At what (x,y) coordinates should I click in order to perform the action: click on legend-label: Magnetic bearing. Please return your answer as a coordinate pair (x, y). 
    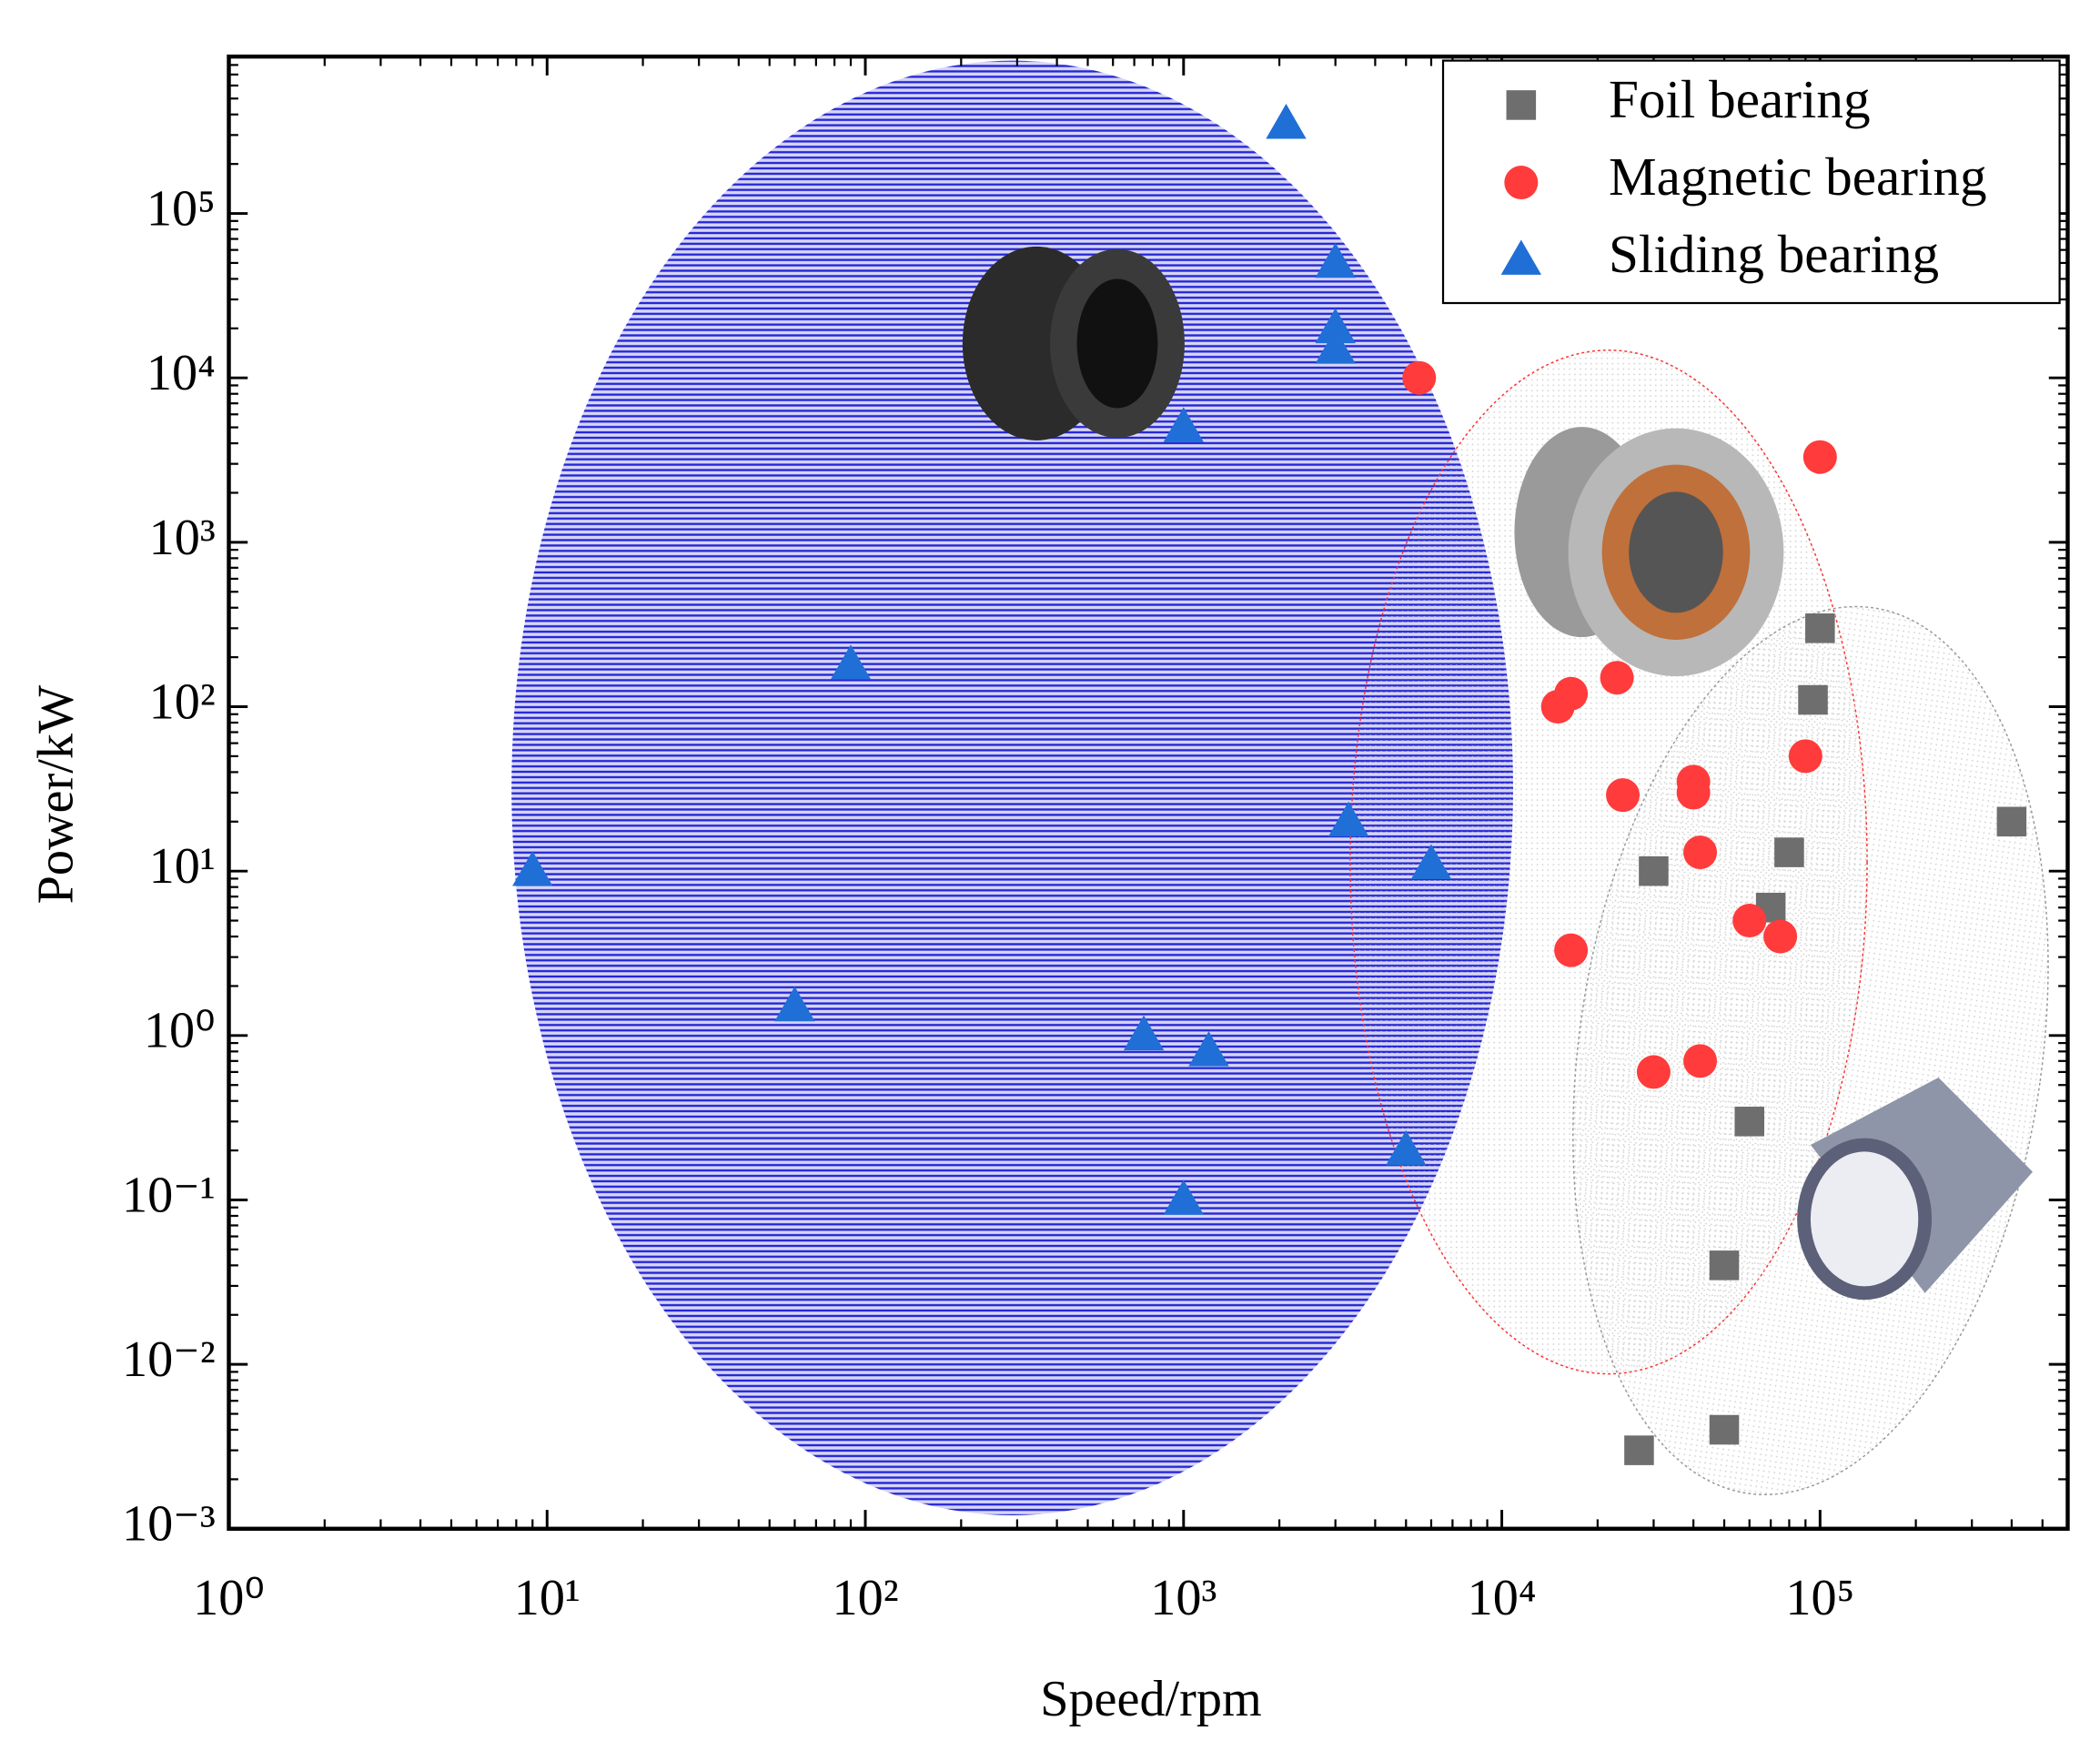
    Looking at the image, I should click on (1798, 177).